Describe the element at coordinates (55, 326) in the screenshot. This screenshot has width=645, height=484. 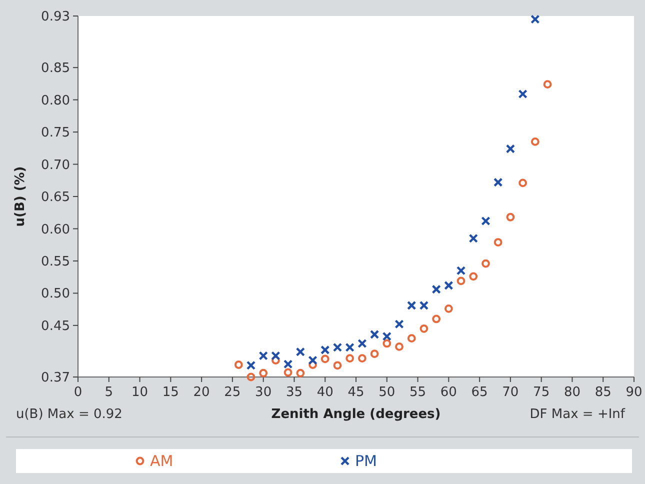
I see `y-tick-label: 0.45` at that location.